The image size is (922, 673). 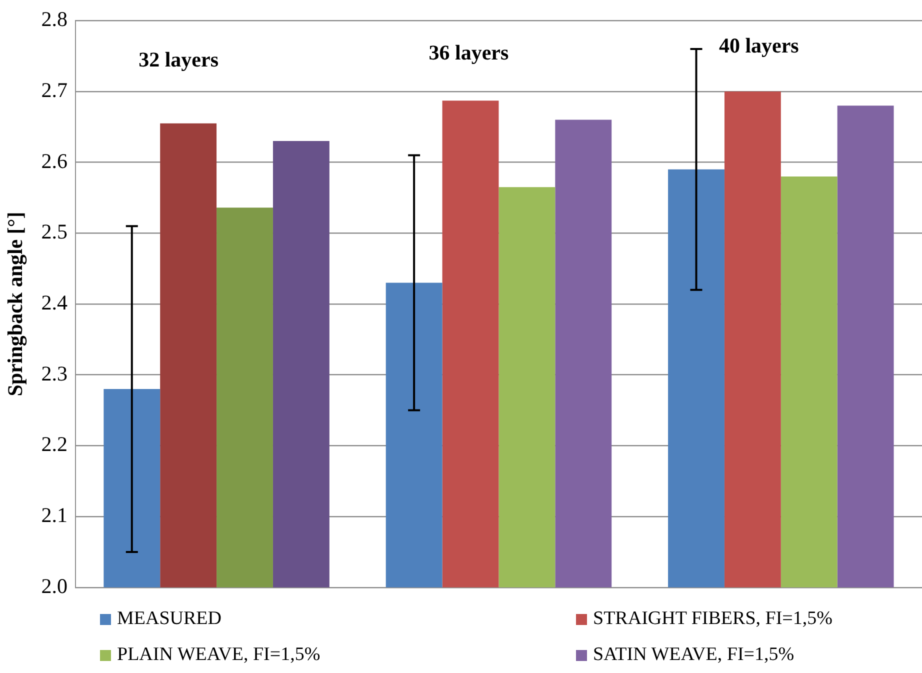 What do you see at coordinates (54, 586) in the screenshot?
I see `y-tick-label: 2.0` at bounding box center [54, 586].